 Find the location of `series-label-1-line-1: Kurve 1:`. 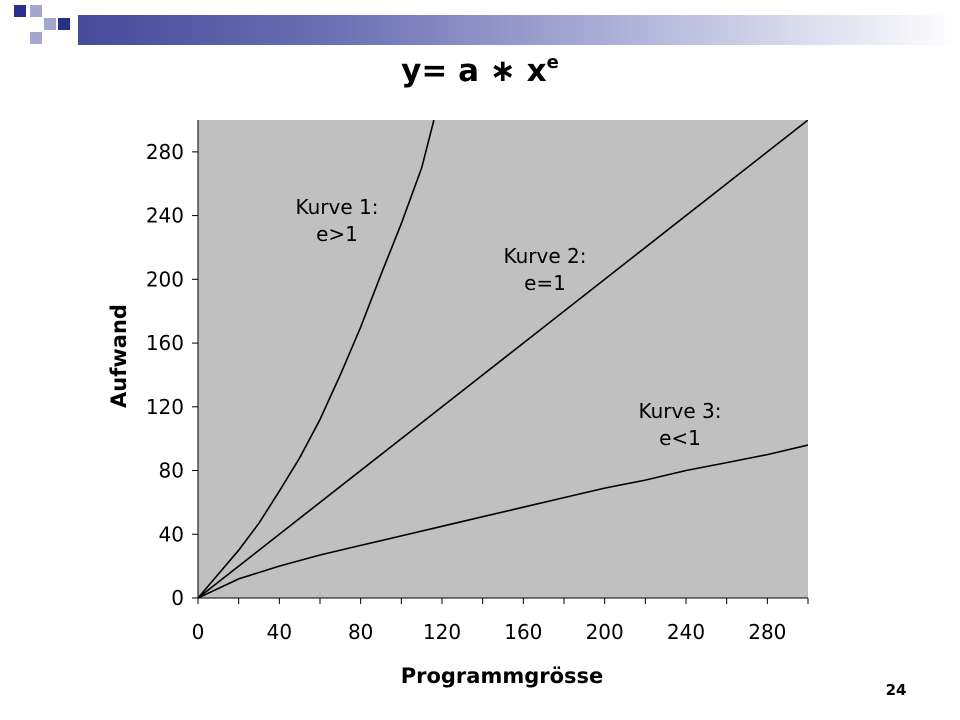

series-label-1-line-1: Kurve 1: is located at coordinates (337, 207).